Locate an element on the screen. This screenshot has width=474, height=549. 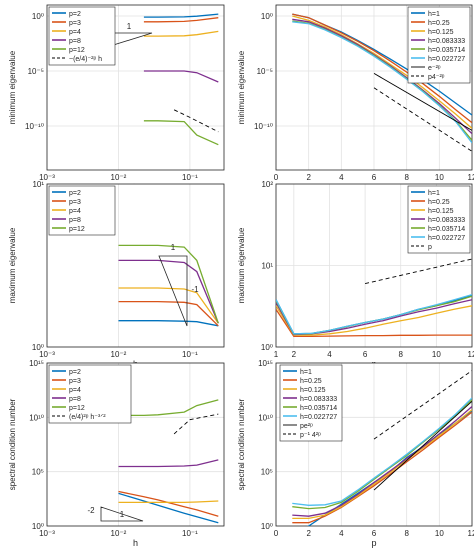
legend-entry: (e/4)²ᵖ h⁻³ᐟ² is located at coordinates (87, 417).